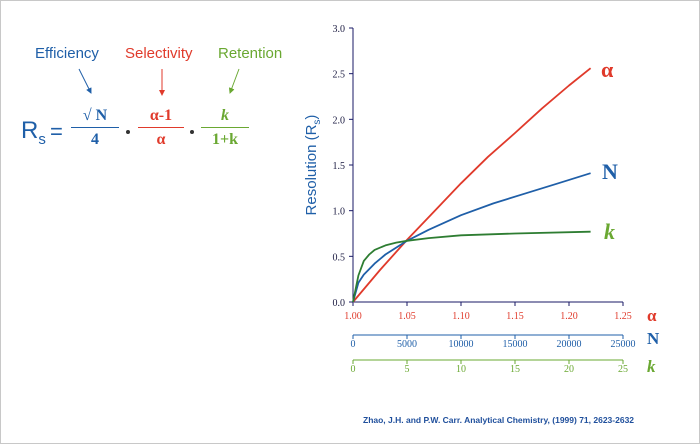 Image resolution: width=700 pixels, height=445 pixels. I want to click on x-tick-label: 1.25, so click(623, 316).